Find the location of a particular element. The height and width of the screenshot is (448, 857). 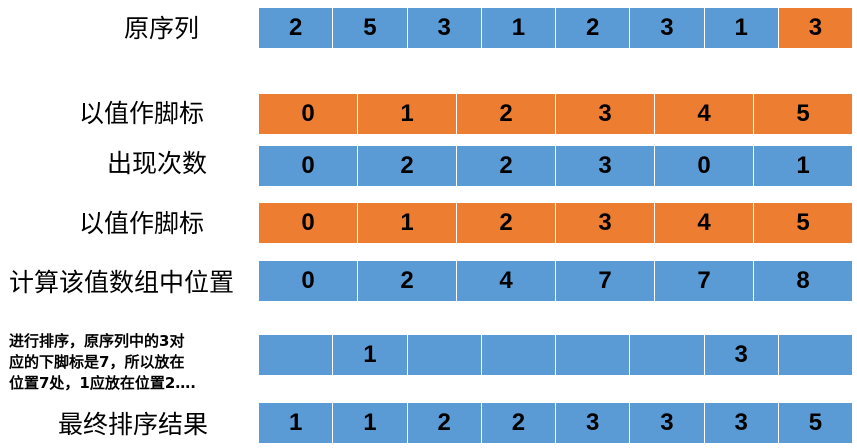

position-cell: 4 is located at coordinates (506, 281).